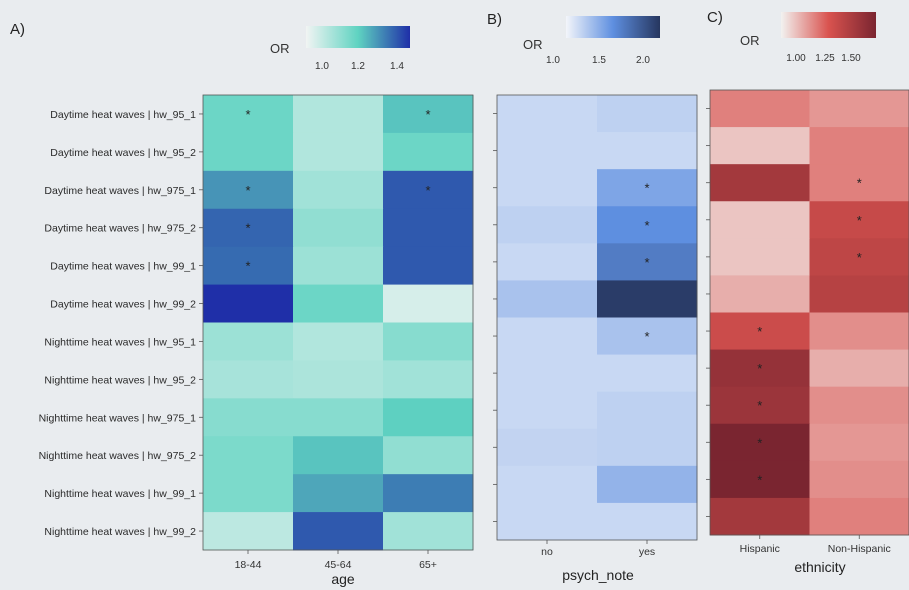 The image size is (909, 590). Describe the element at coordinates (120, 342) in the screenshot. I see `row-label: Nighttime heat waves | hw_95_1` at that location.